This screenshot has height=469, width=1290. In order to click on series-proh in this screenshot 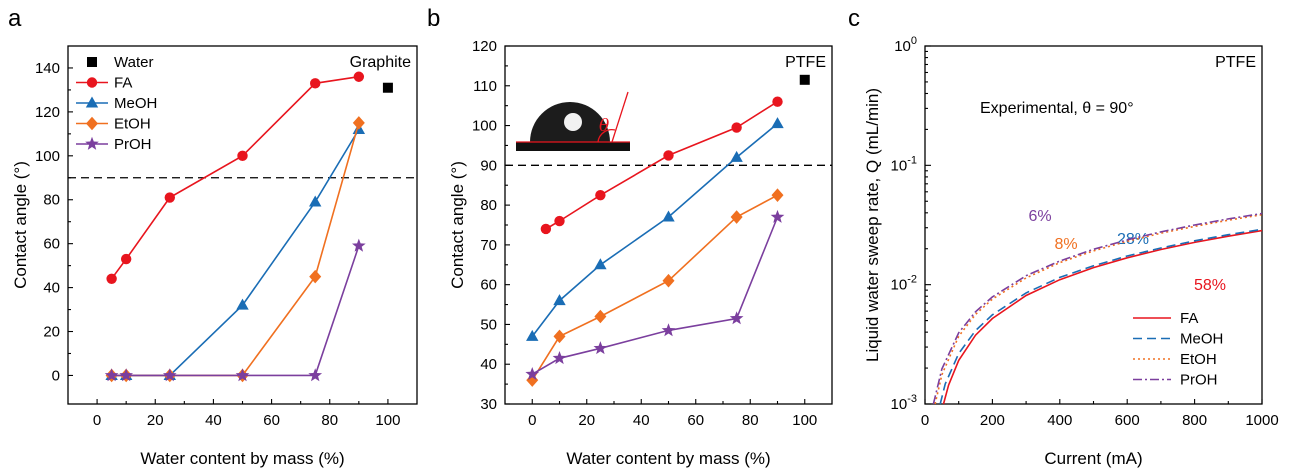, I will do `click(235, 310)`.